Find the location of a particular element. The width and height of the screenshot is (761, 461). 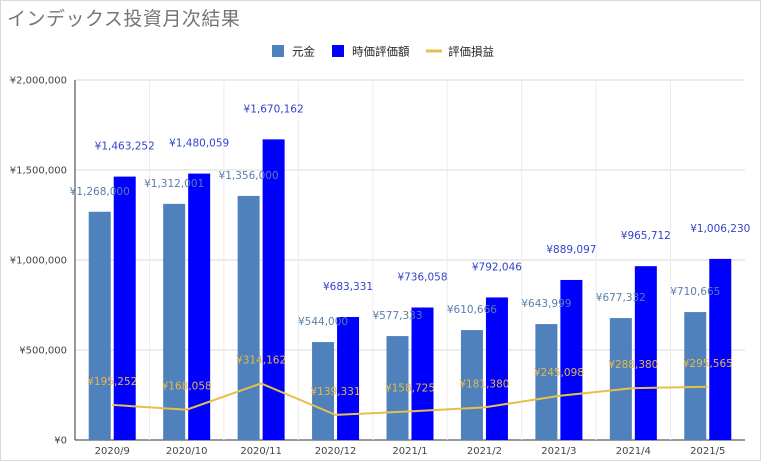

legend: 元金 時価評価額 評価損益 is located at coordinates (383, 52).